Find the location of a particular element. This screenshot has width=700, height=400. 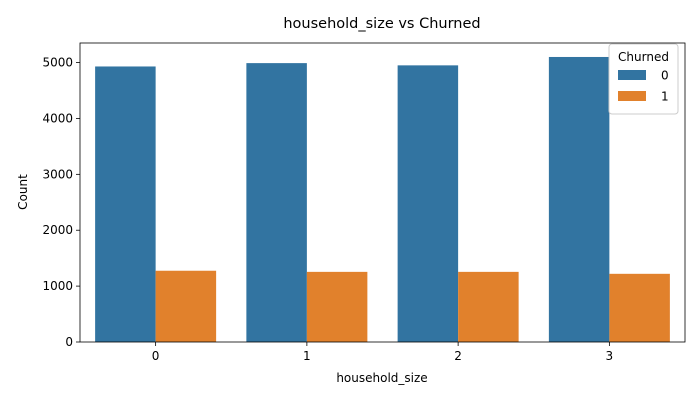

x-tick-label: 3 is located at coordinates (610, 356).